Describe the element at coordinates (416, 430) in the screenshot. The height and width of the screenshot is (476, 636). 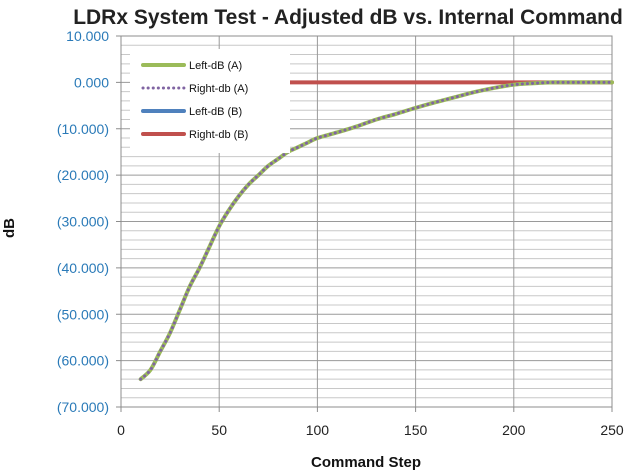
I see `x-tick-label: 150` at that location.